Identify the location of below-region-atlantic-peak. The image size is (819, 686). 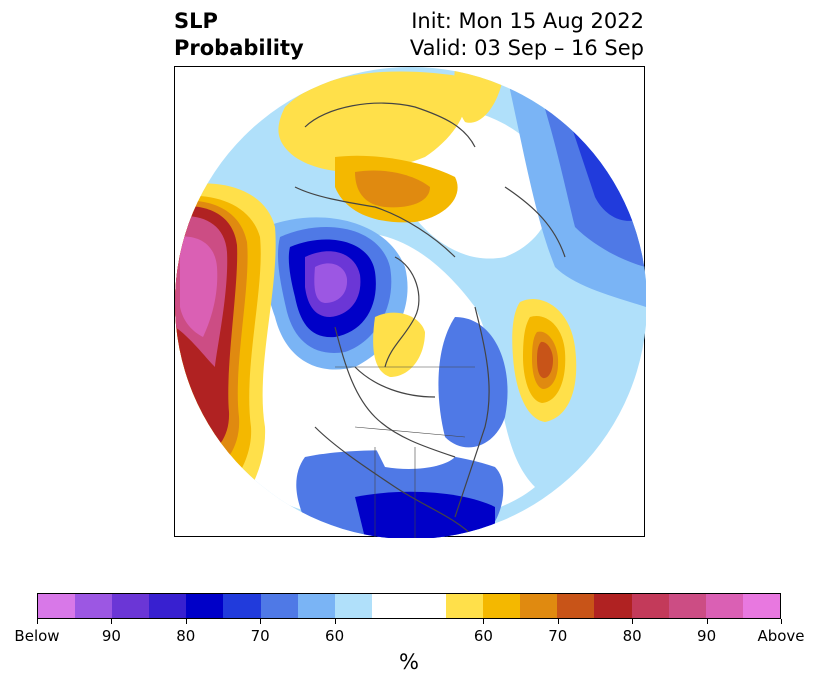
(331, 283).